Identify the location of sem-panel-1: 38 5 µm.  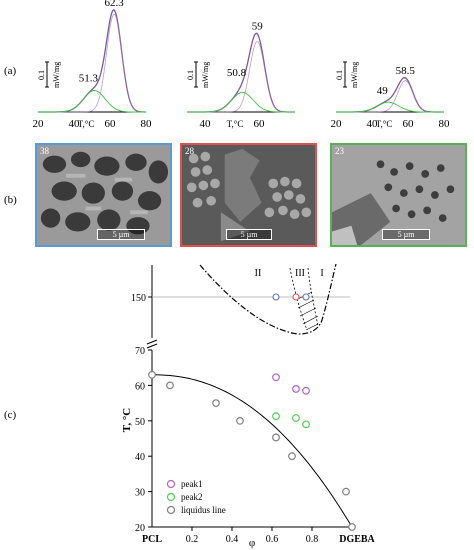
(103, 195).